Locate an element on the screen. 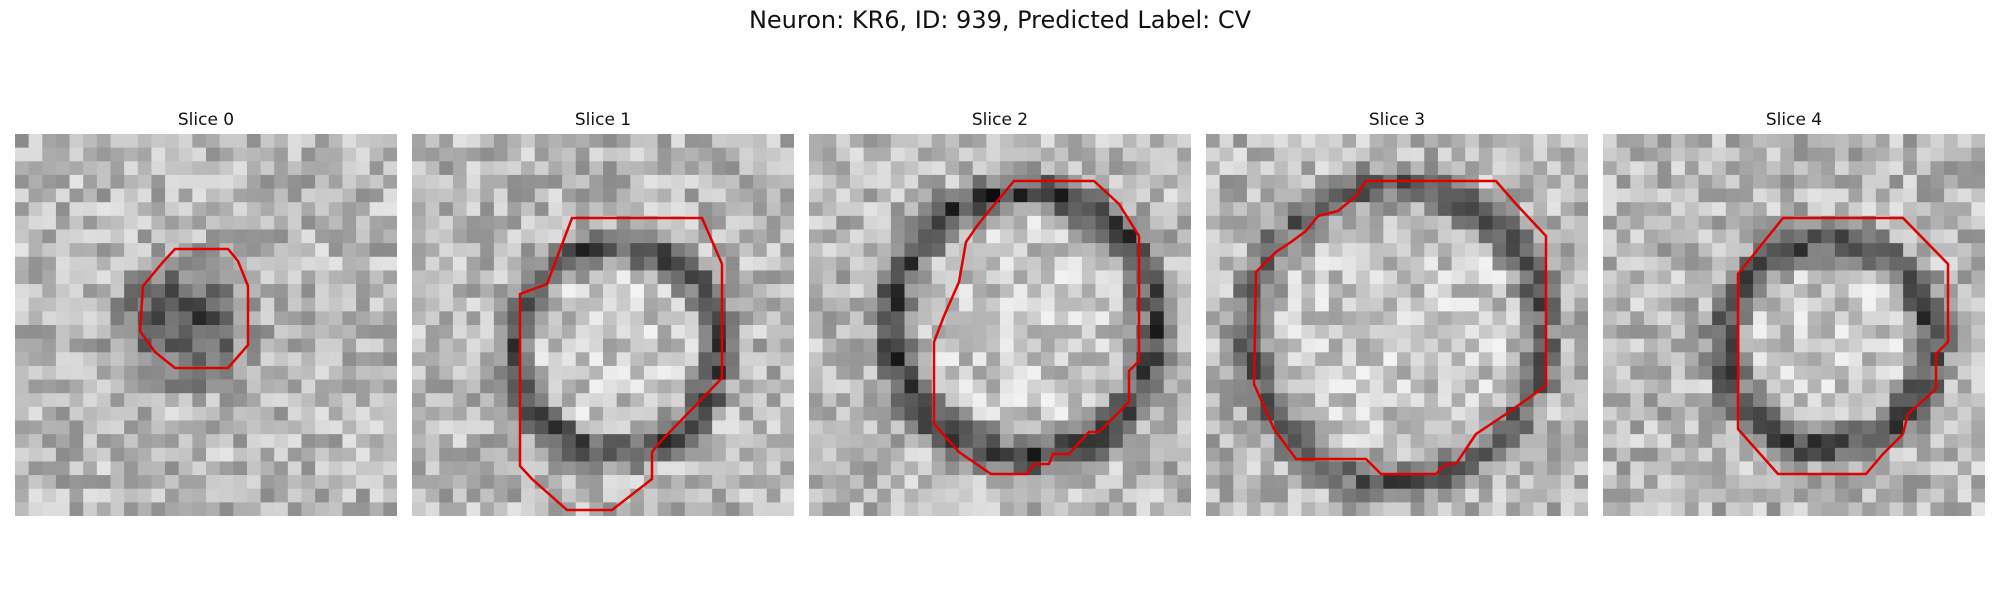  slice-title: Slice 2 is located at coordinates (1000, 120).